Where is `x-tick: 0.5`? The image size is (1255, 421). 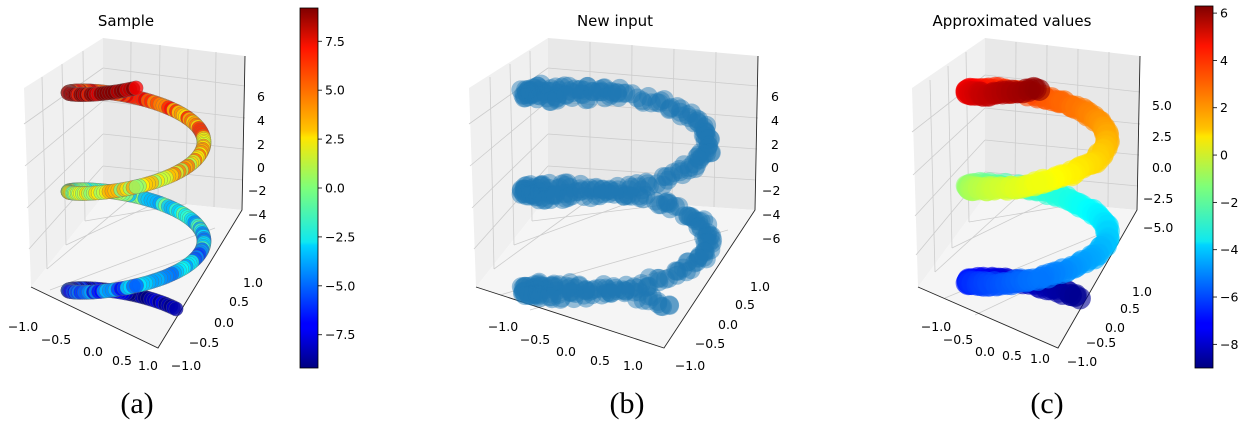
x-tick: 0.5 is located at coordinates (600, 360).